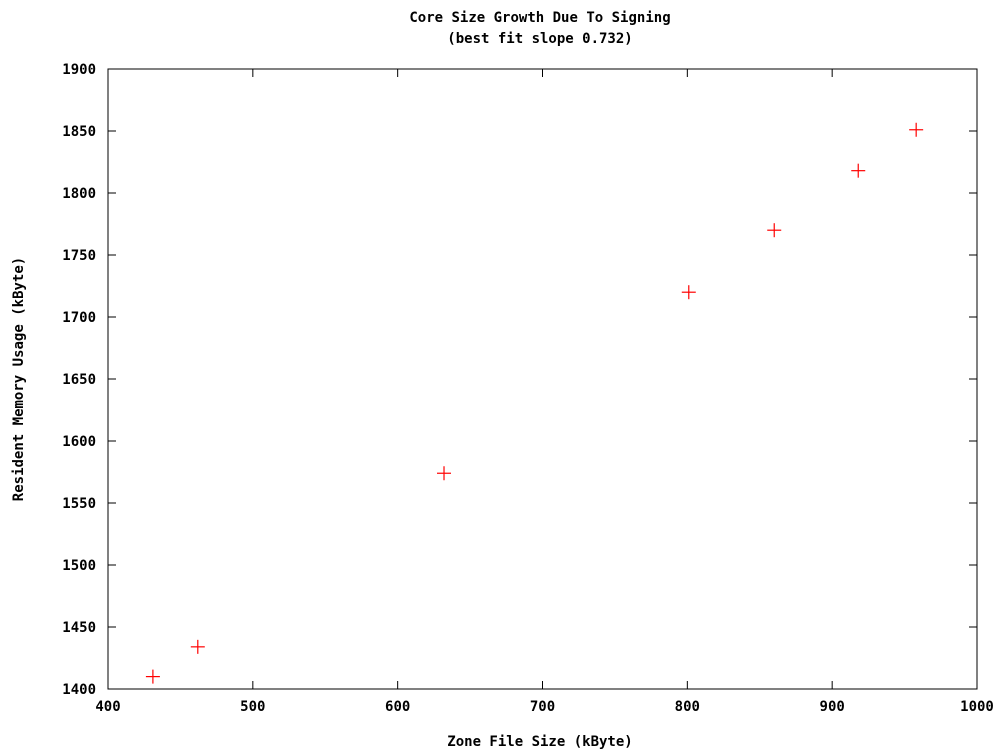 The image size is (1006, 751). Describe the element at coordinates (79, 628) in the screenshot. I see `y-tick-label: 1450` at that location.